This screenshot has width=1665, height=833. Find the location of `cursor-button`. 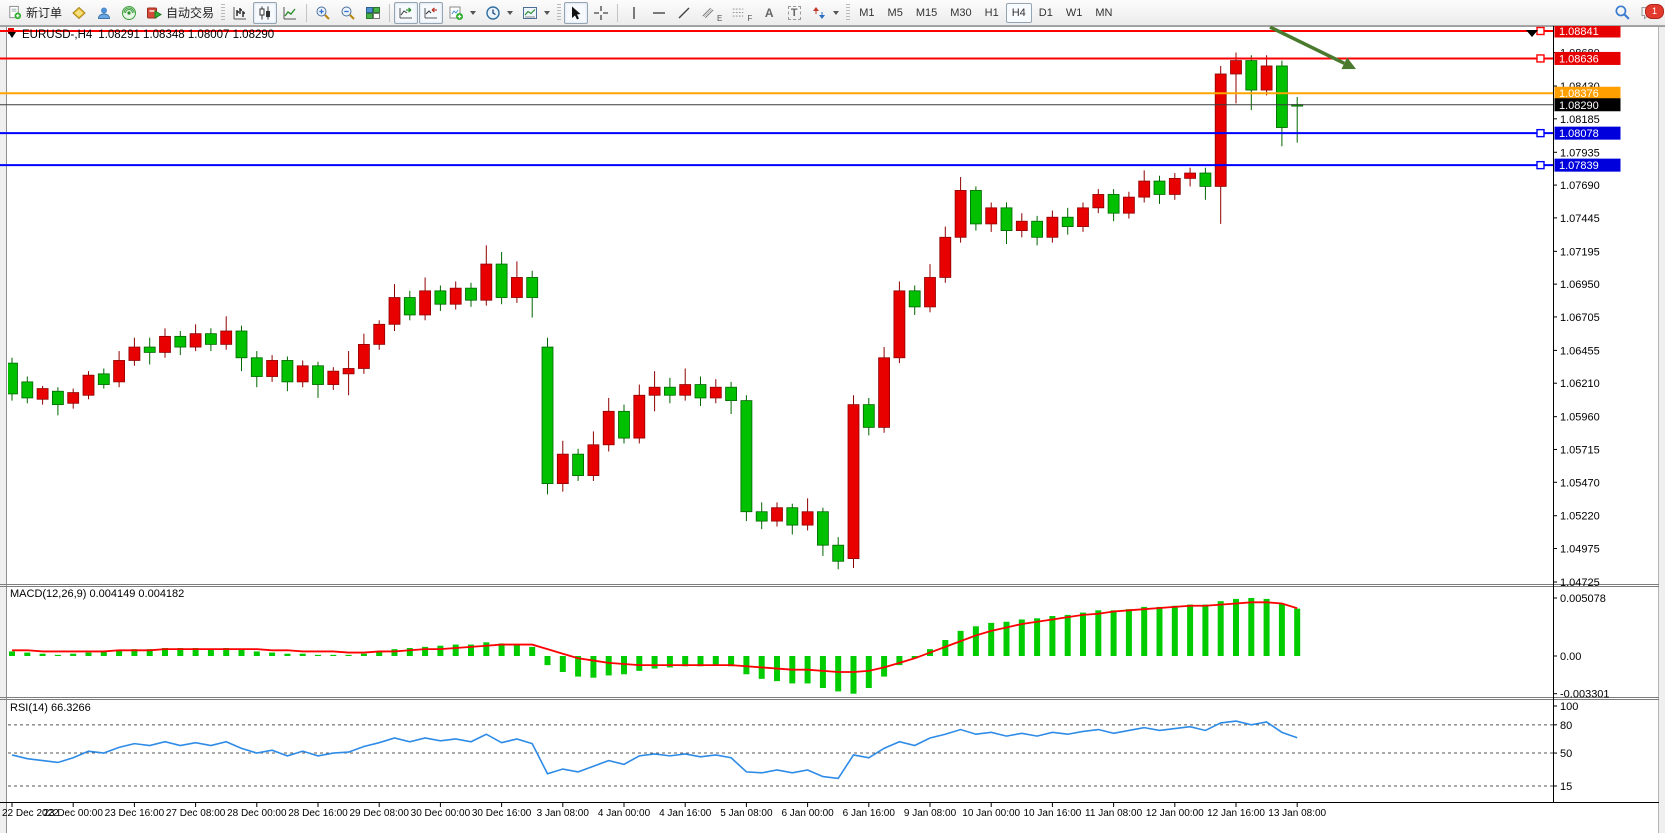

cursor-button is located at coordinates (576, 12).